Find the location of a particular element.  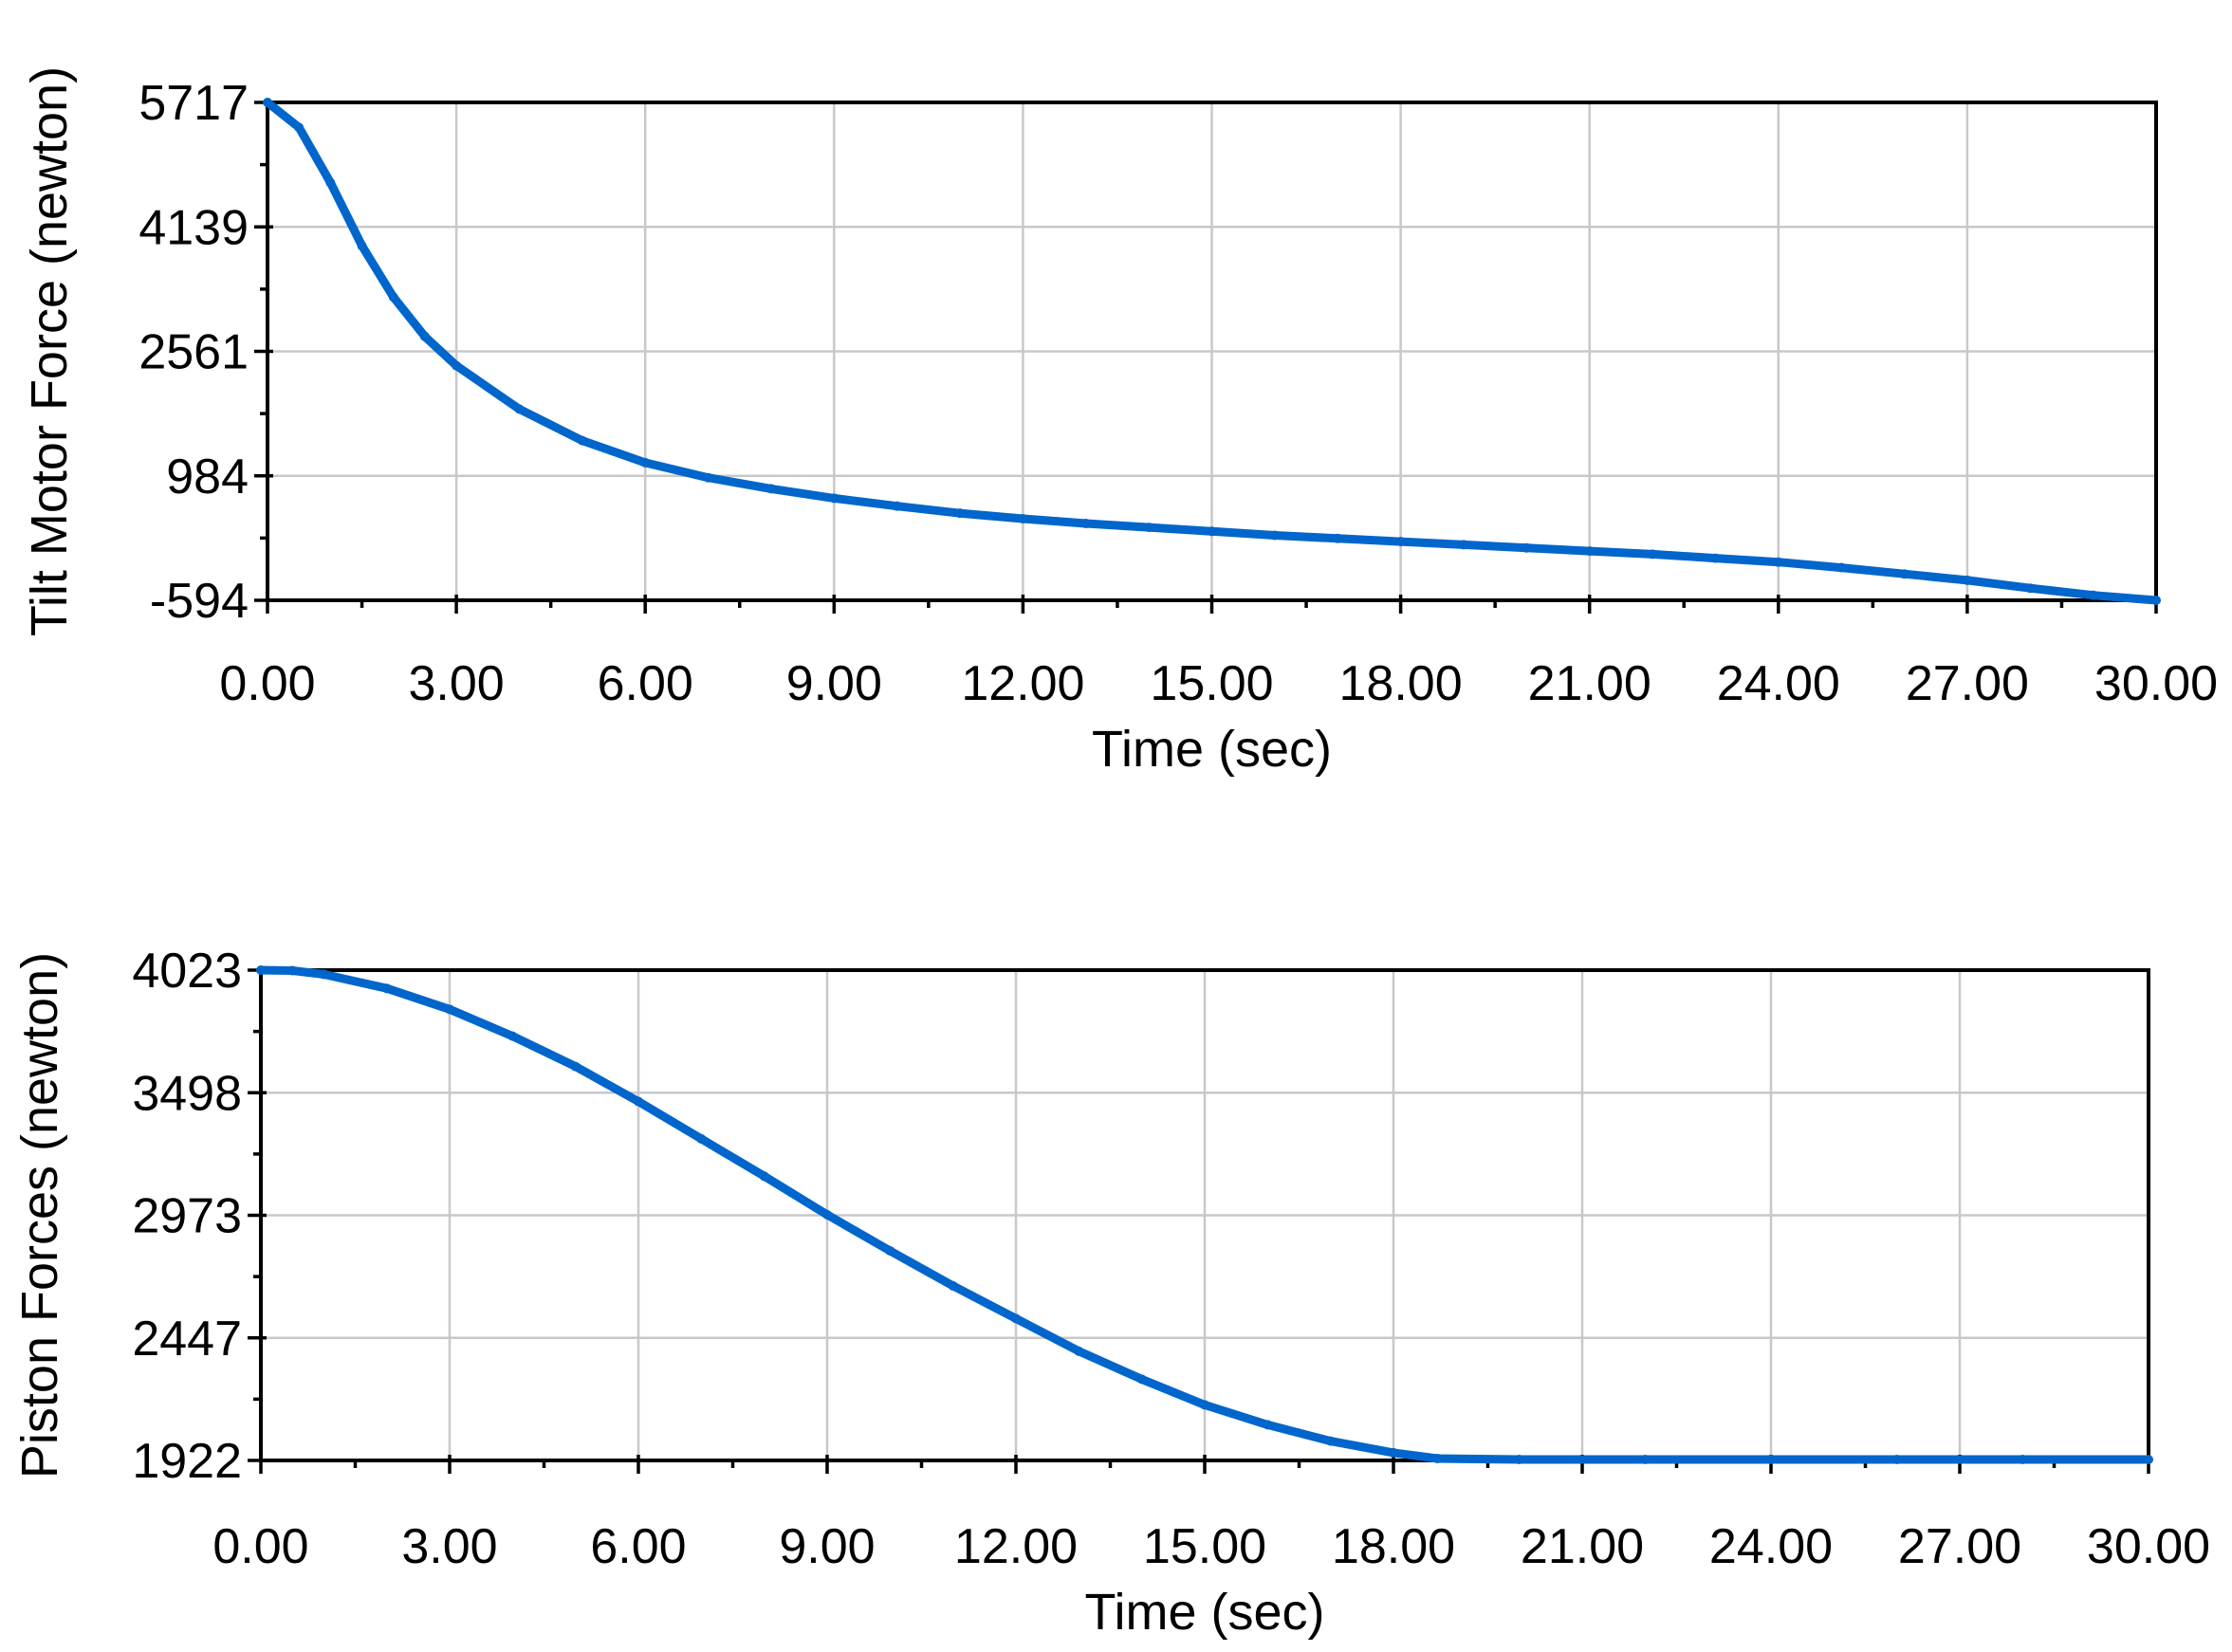

y-tick-label: 4139 is located at coordinates (193, 227).